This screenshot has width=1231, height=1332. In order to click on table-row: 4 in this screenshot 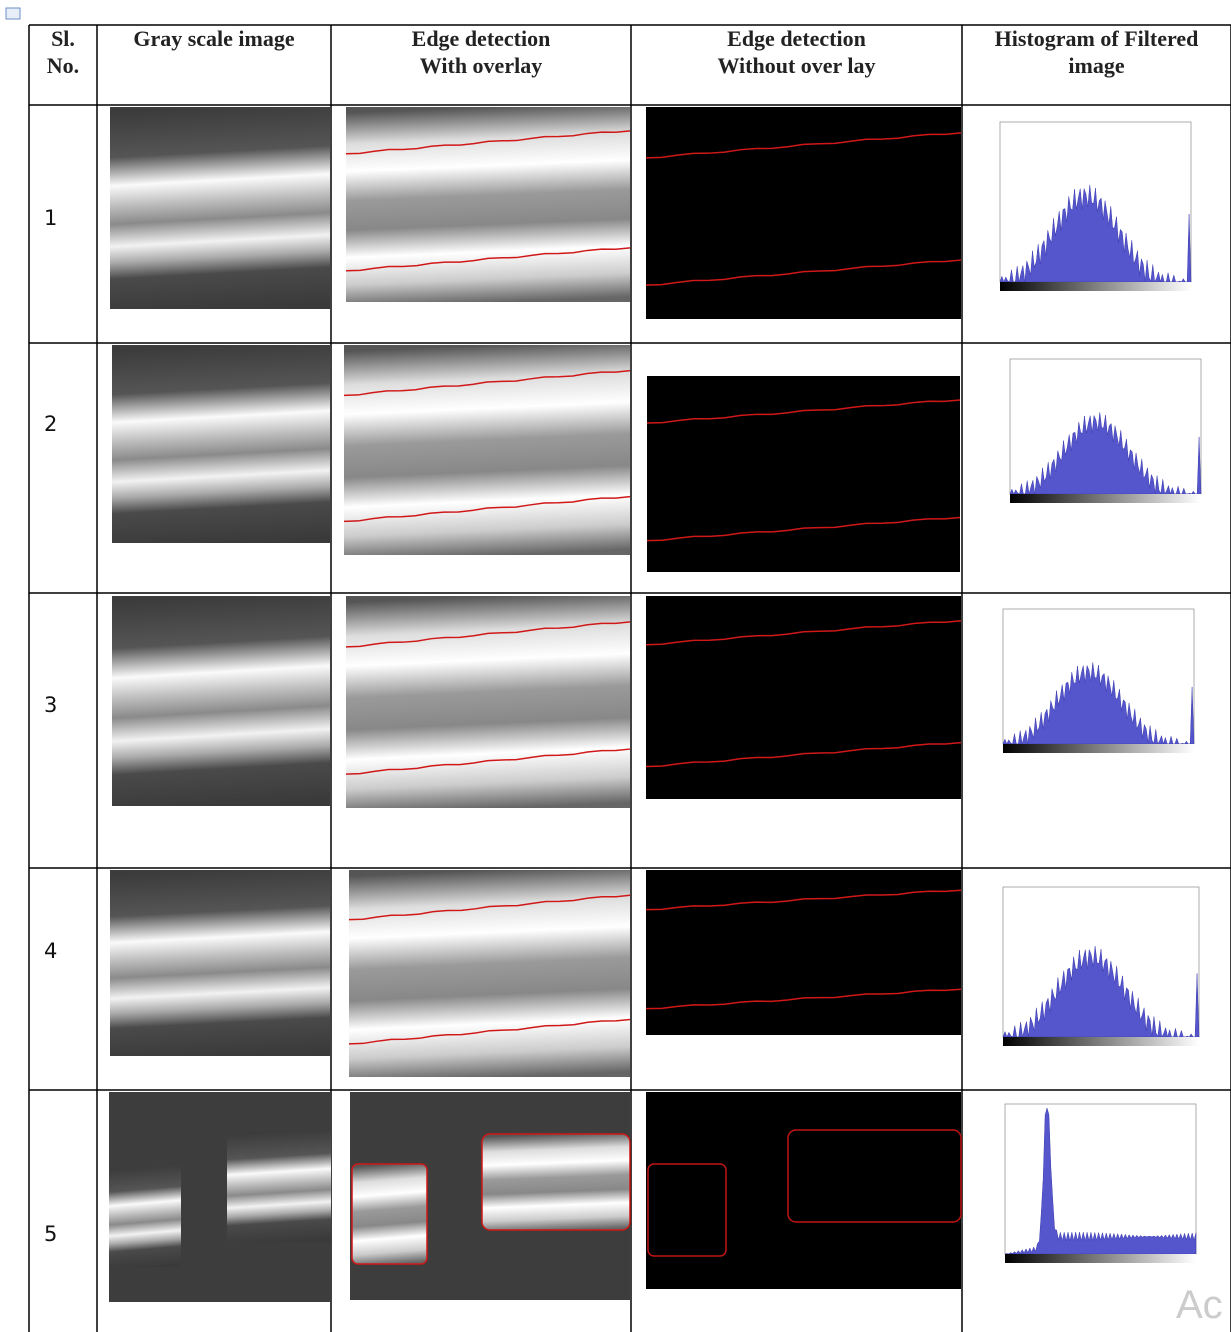, I will do `click(622, 973)`.